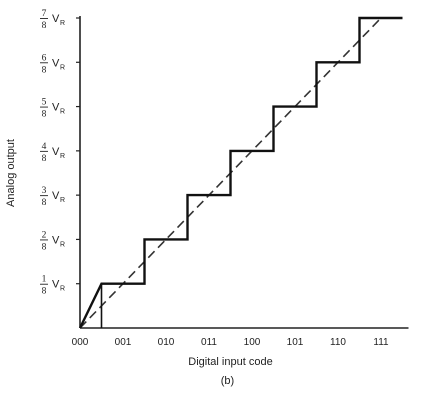 The height and width of the screenshot is (402, 425). I want to click on x-tick-label: 101, so click(295, 342).